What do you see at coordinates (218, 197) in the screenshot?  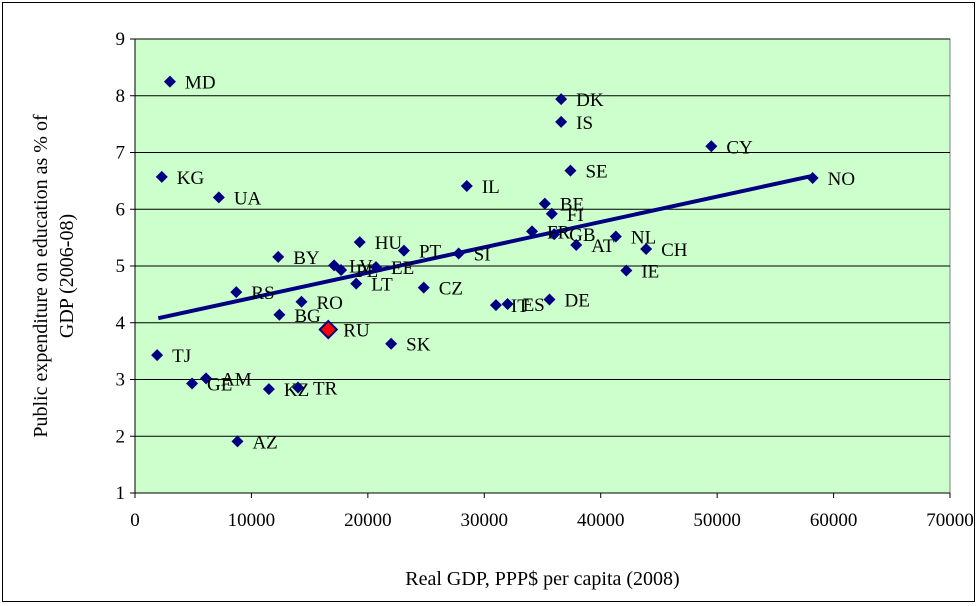 I see `data-point-ua` at bounding box center [218, 197].